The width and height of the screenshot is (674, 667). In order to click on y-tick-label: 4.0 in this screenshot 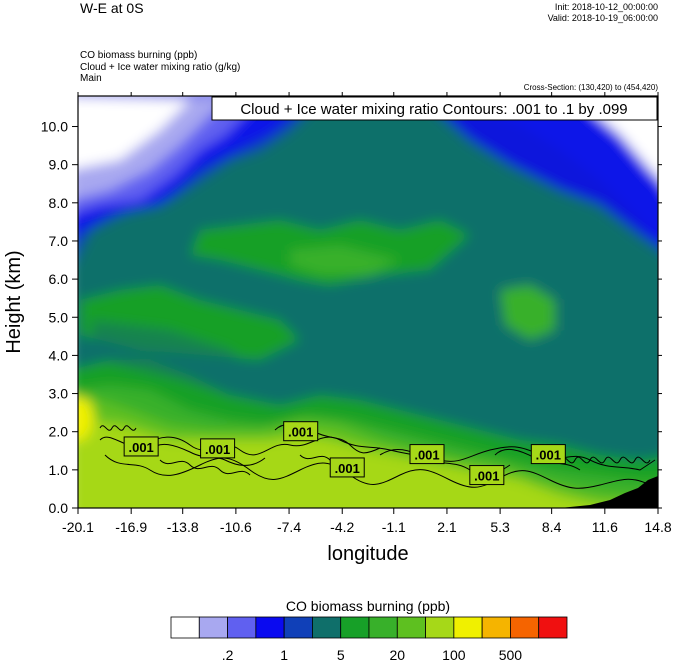, I will do `click(59, 355)`.